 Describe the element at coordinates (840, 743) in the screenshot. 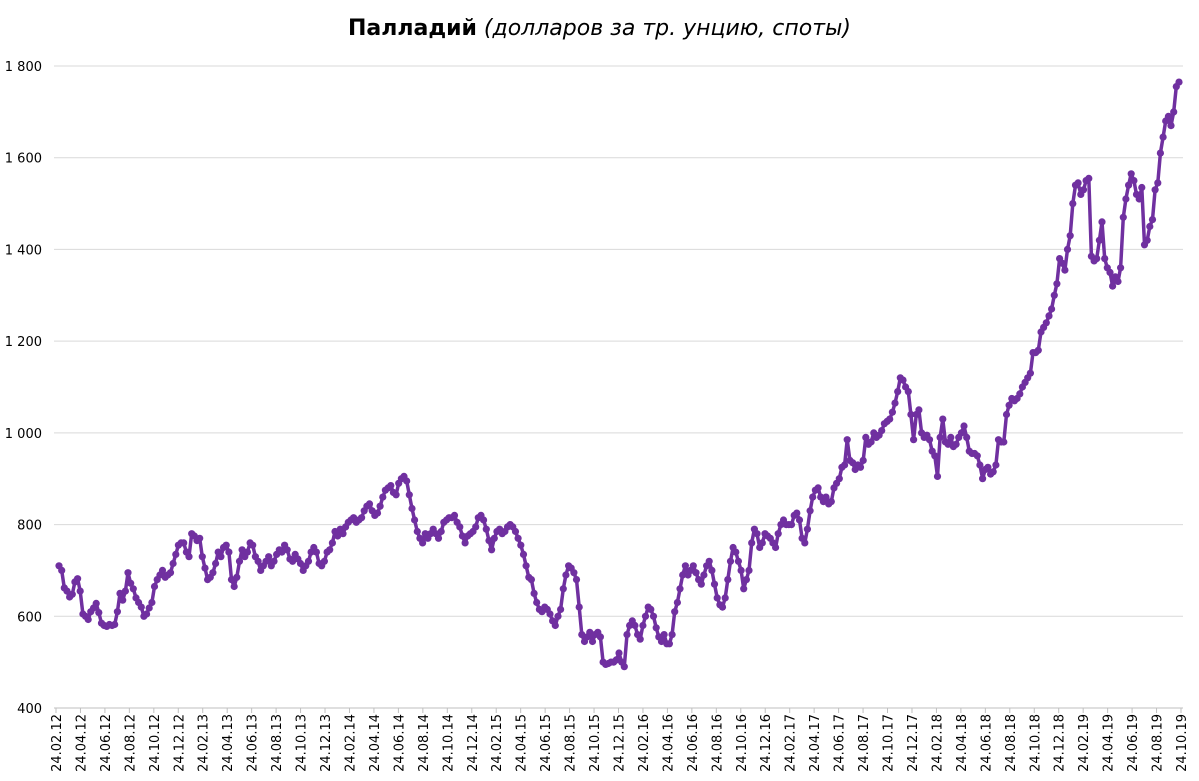

I see `x-tick-label: 24.06.17` at that location.